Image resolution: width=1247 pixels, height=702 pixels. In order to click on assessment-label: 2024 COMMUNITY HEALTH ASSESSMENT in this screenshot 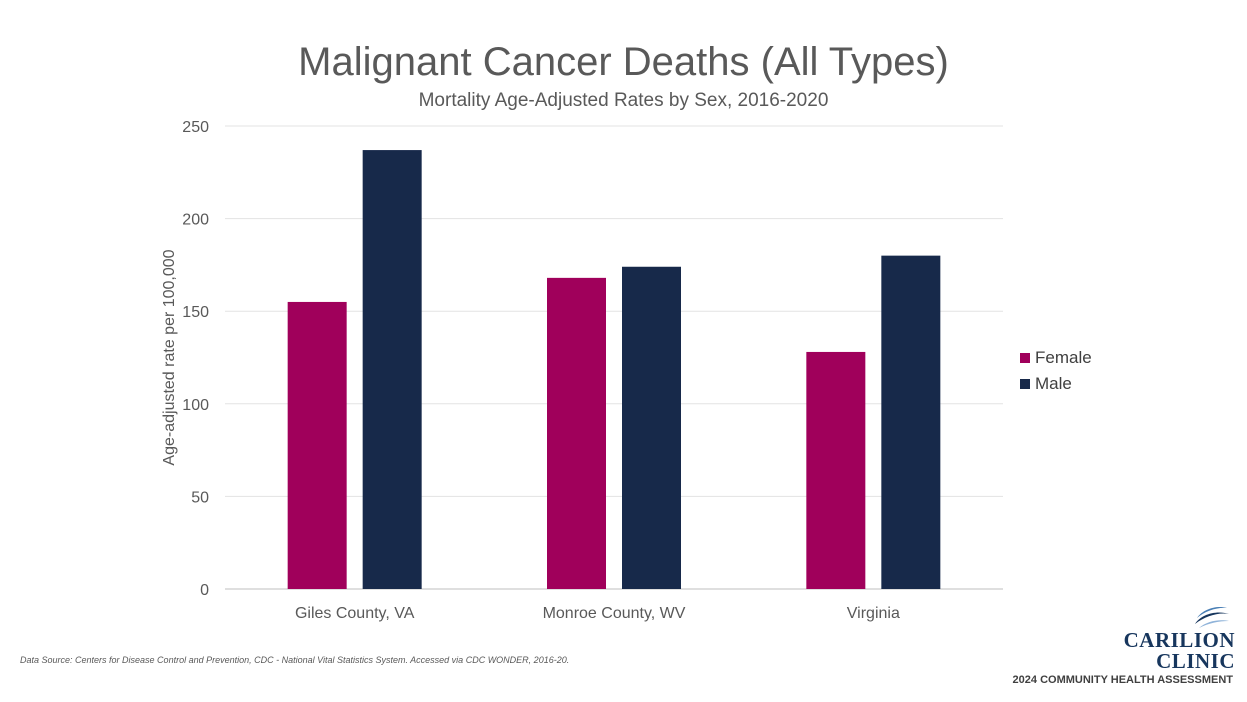, I will do `click(1122, 680)`.